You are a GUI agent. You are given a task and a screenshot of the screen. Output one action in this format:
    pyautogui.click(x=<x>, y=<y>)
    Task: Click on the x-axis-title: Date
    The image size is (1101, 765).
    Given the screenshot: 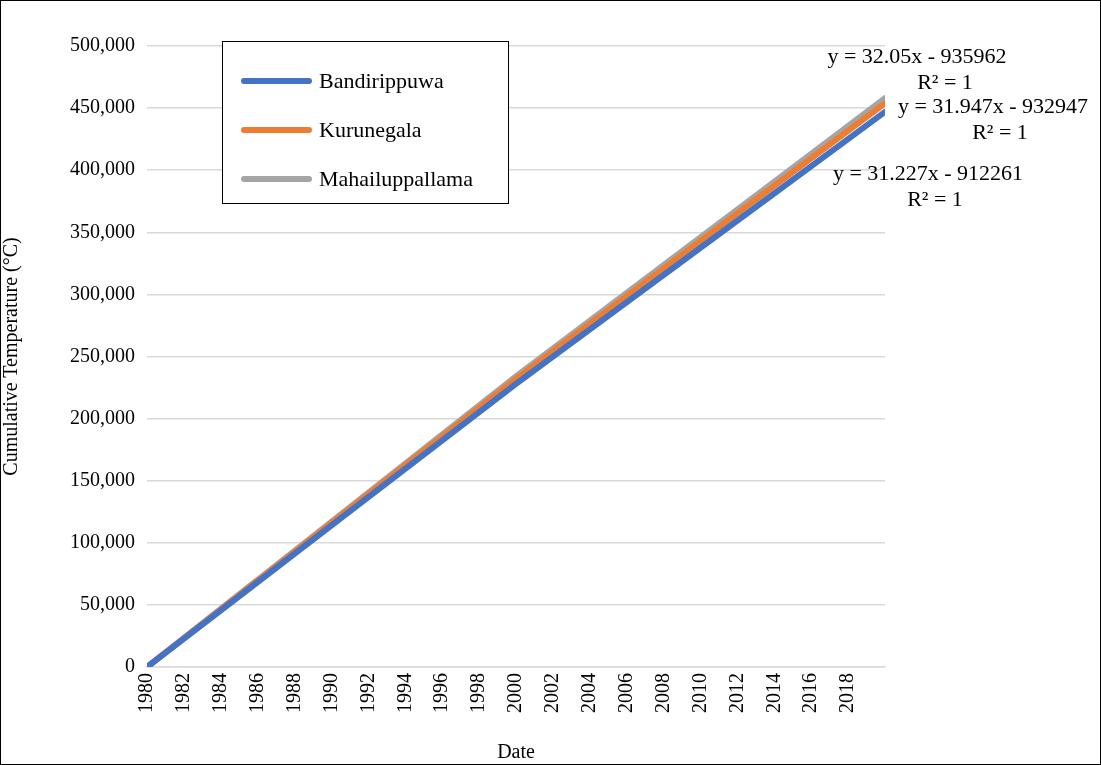 What is the action you would take?
    pyautogui.click(x=516, y=751)
    